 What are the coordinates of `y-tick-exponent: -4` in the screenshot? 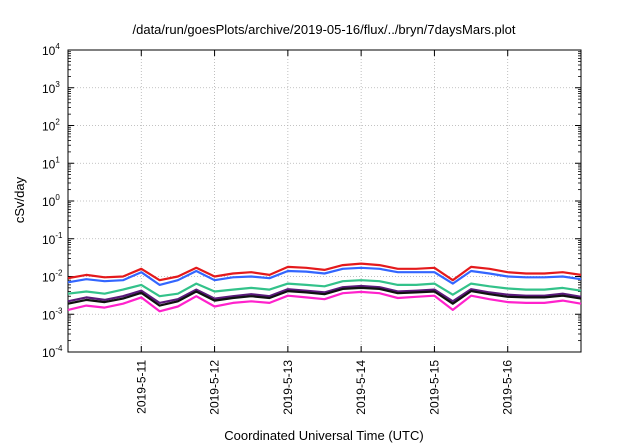 It's located at (59, 348).